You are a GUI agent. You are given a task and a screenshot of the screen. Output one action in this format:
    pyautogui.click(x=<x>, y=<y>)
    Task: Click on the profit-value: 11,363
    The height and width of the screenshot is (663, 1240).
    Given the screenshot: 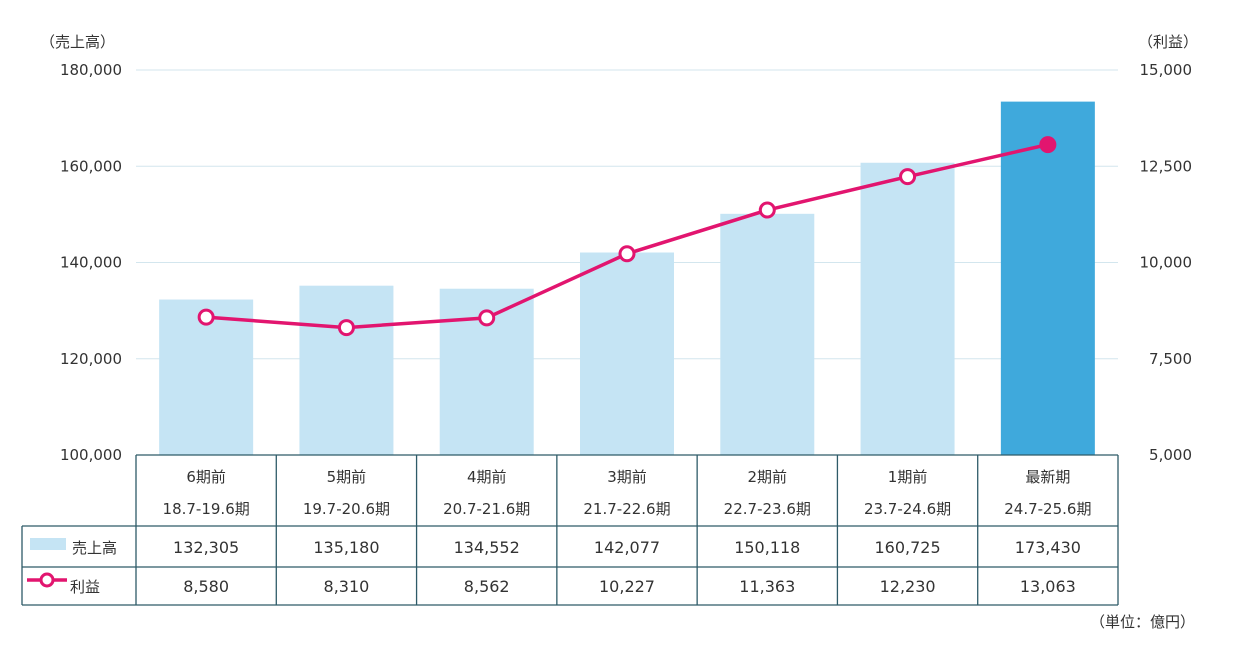 What is the action you would take?
    pyautogui.click(x=767, y=586)
    